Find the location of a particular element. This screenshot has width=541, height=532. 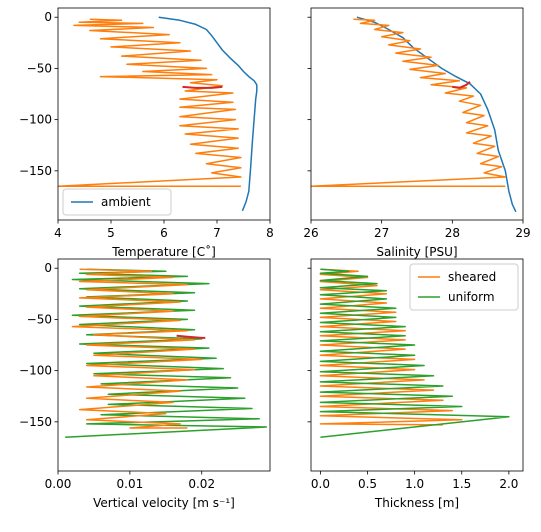

x-tick: 0.0 is located at coordinates (320, 481).